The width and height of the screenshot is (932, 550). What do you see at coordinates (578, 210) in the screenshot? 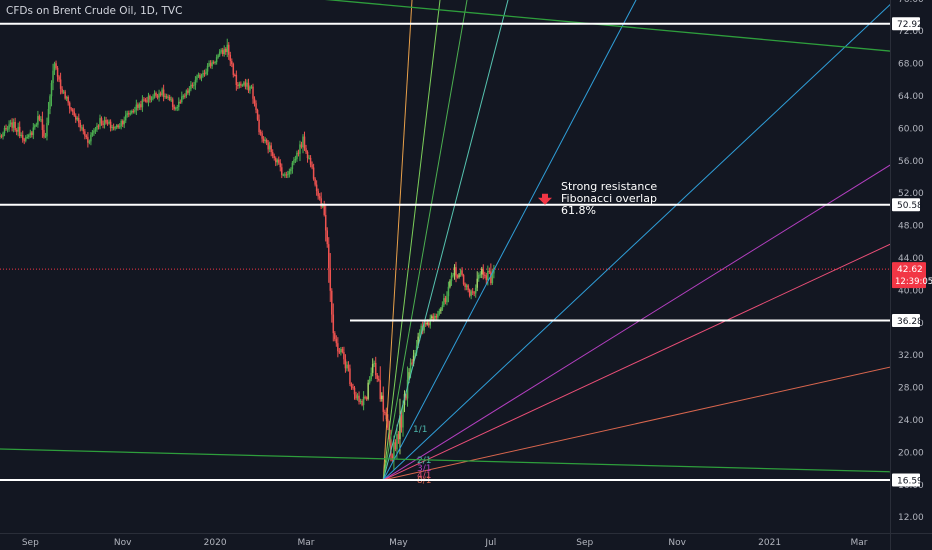
I see `annotation-line-3: 61.8%` at bounding box center [578, 210].